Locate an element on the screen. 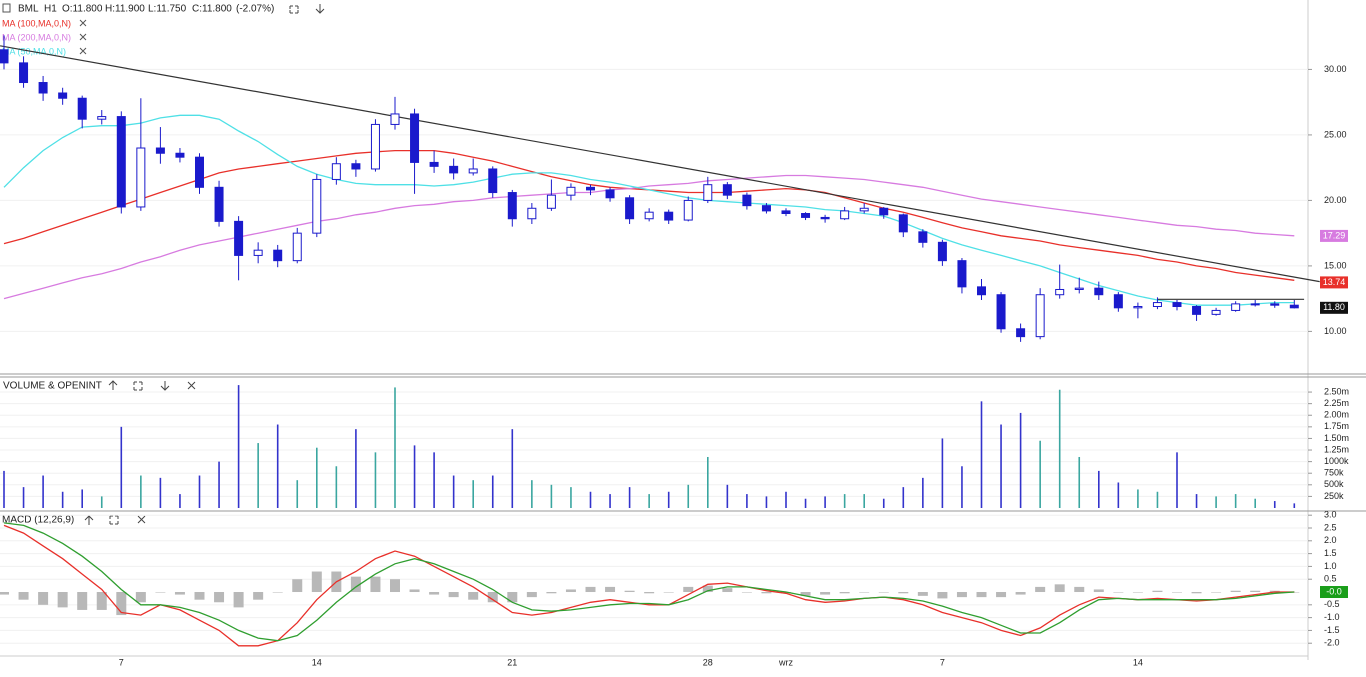 This screenshot has height=677, width=1366. y-tick-label: -1.0 is located at coordinates (1332, 617).